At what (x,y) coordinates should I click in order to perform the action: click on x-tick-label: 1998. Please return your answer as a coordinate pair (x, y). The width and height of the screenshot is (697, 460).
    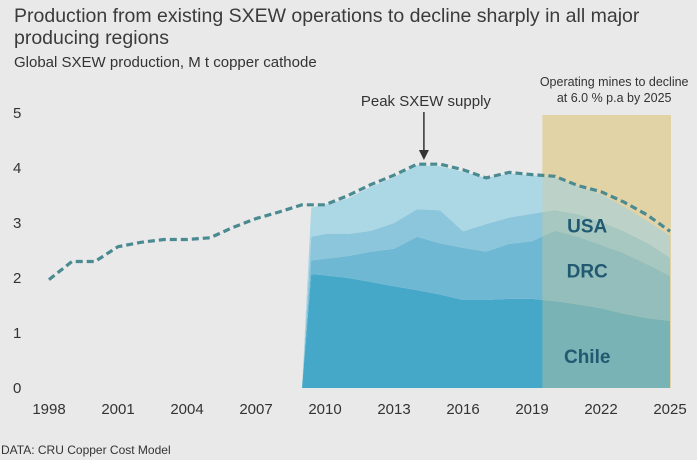
    Looking at the image, I should click on (48, 409).